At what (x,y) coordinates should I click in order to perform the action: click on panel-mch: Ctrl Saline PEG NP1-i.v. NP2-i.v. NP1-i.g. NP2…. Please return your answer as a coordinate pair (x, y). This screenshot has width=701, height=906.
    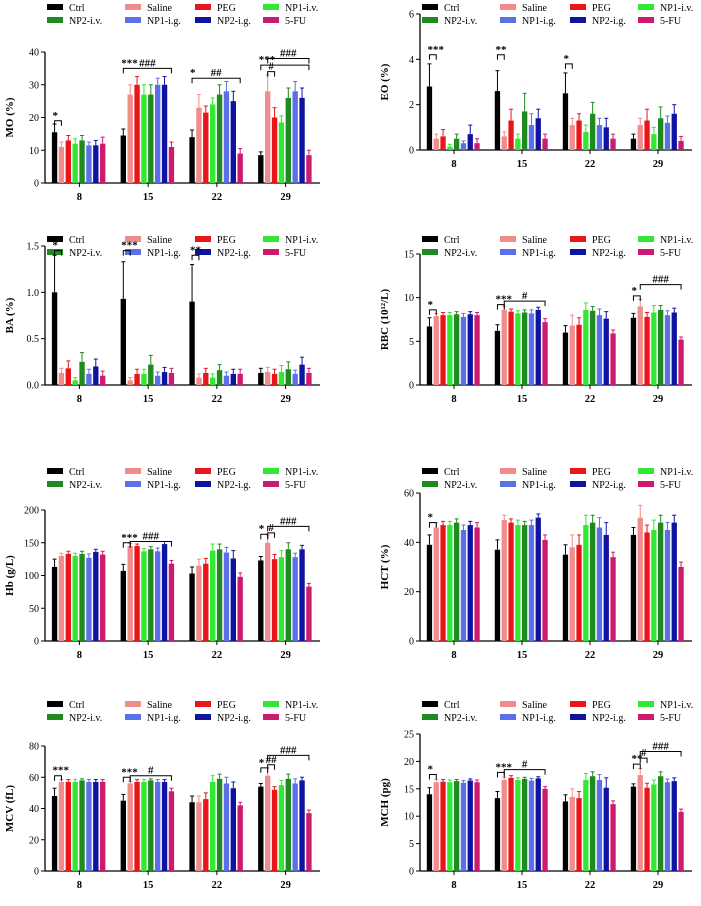
    Looking at the image, I should click on (536, 795).